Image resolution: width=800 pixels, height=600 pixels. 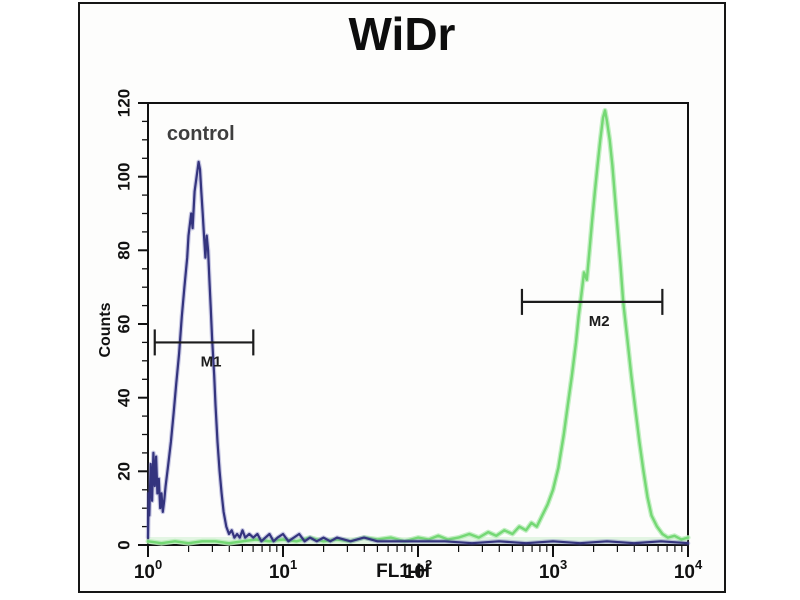 I want to click on y-tick-label: 20, so click(x=124, y=471).